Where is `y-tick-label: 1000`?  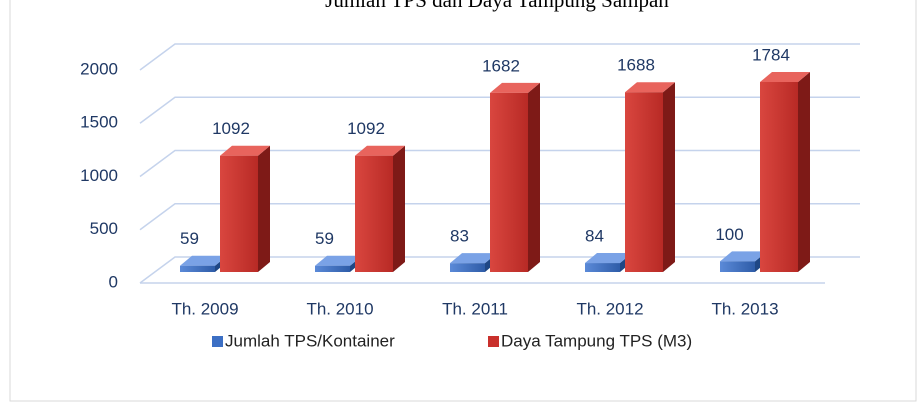
y-tick-label: 1000 is located at coordinates (99, 175).